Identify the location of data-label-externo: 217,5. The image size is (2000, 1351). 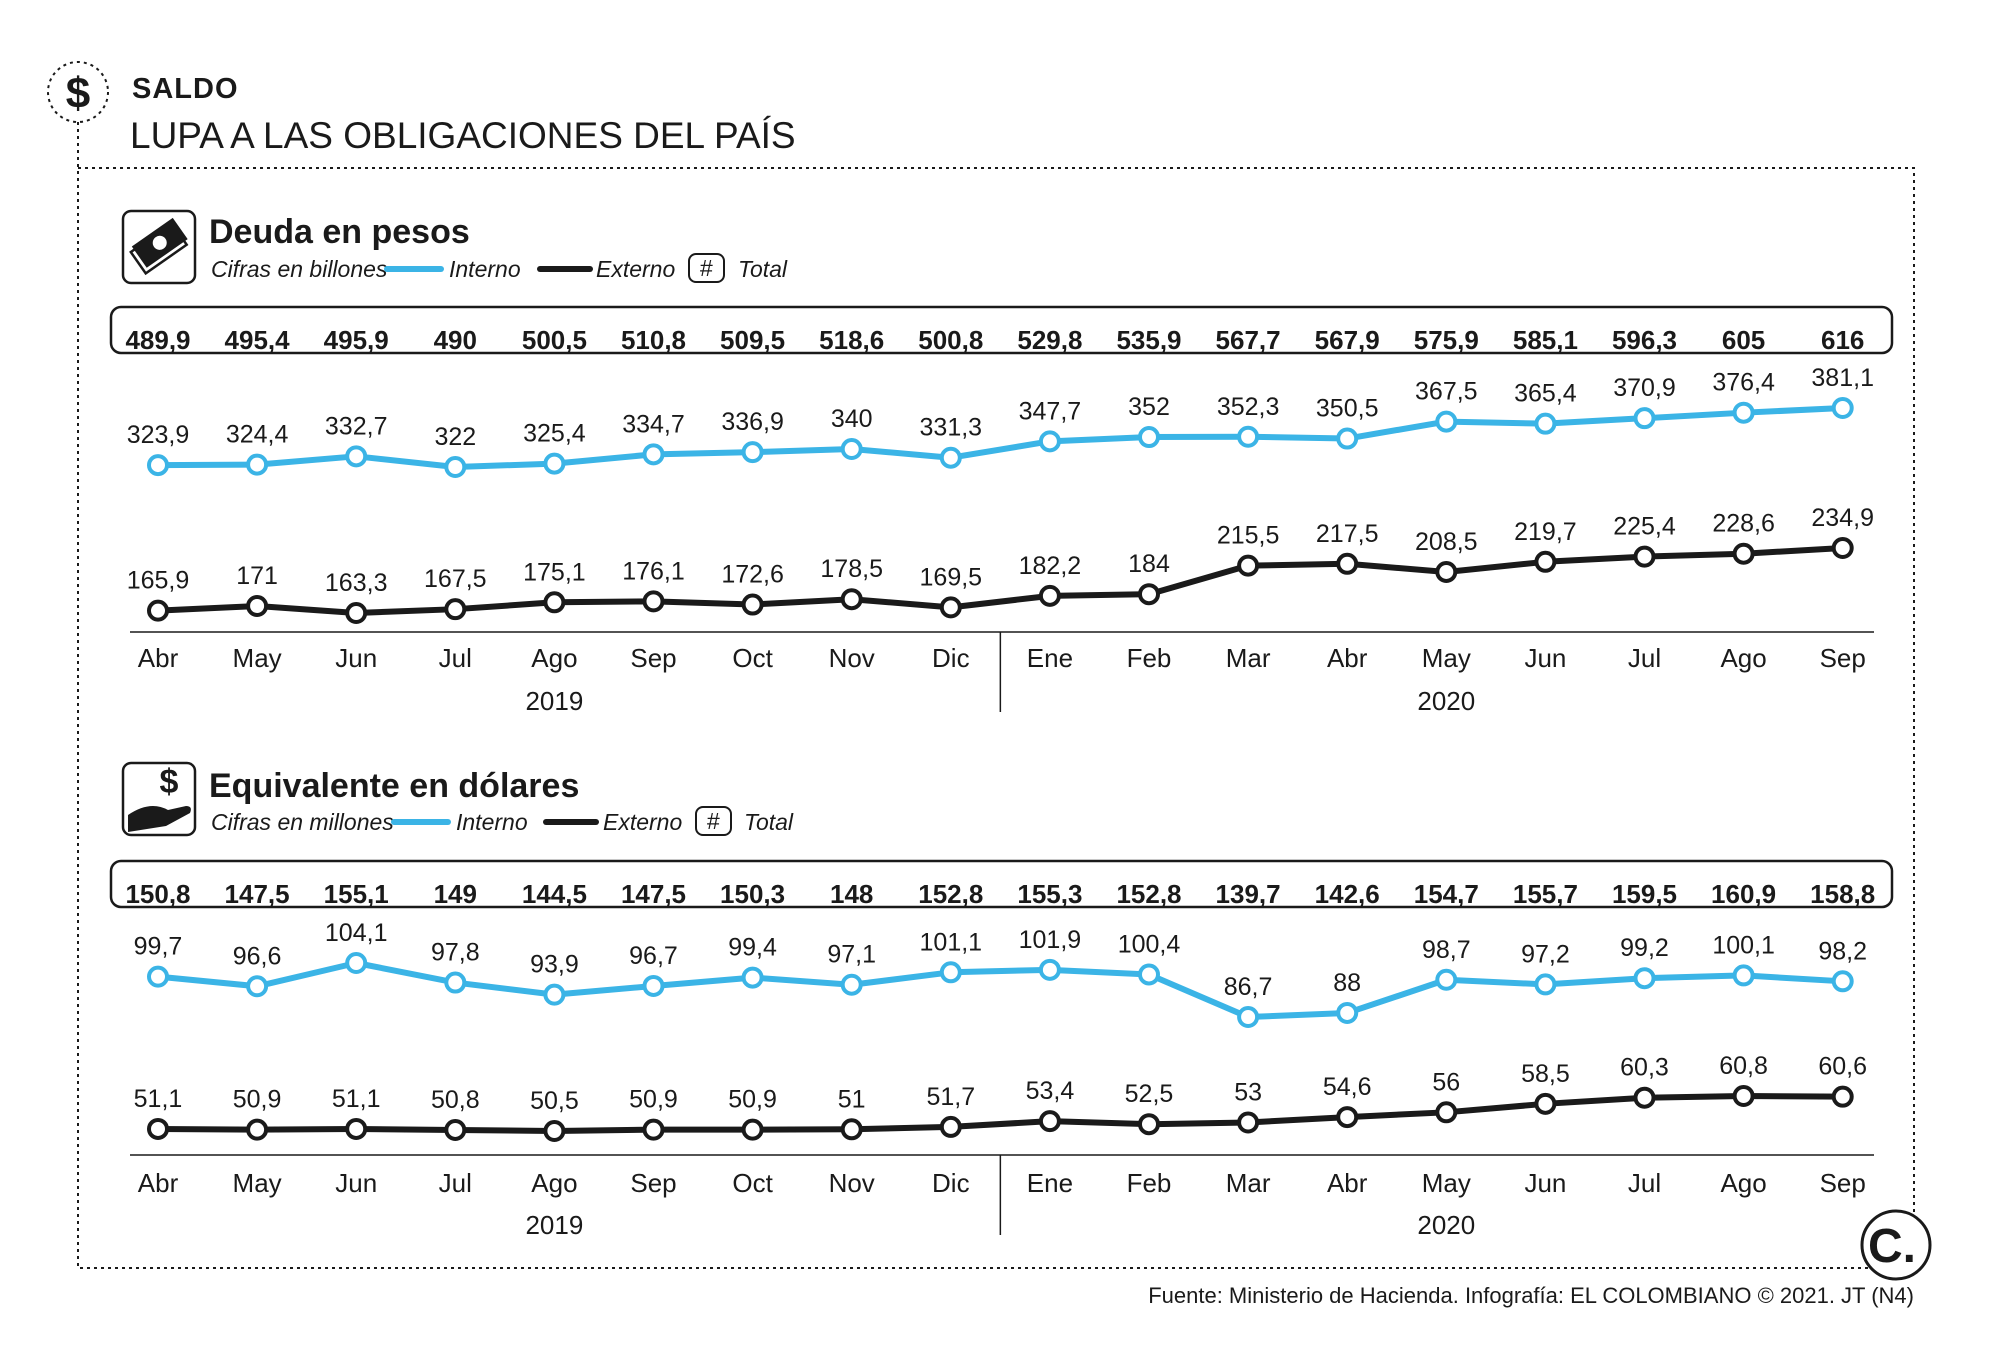
(1347, 534).